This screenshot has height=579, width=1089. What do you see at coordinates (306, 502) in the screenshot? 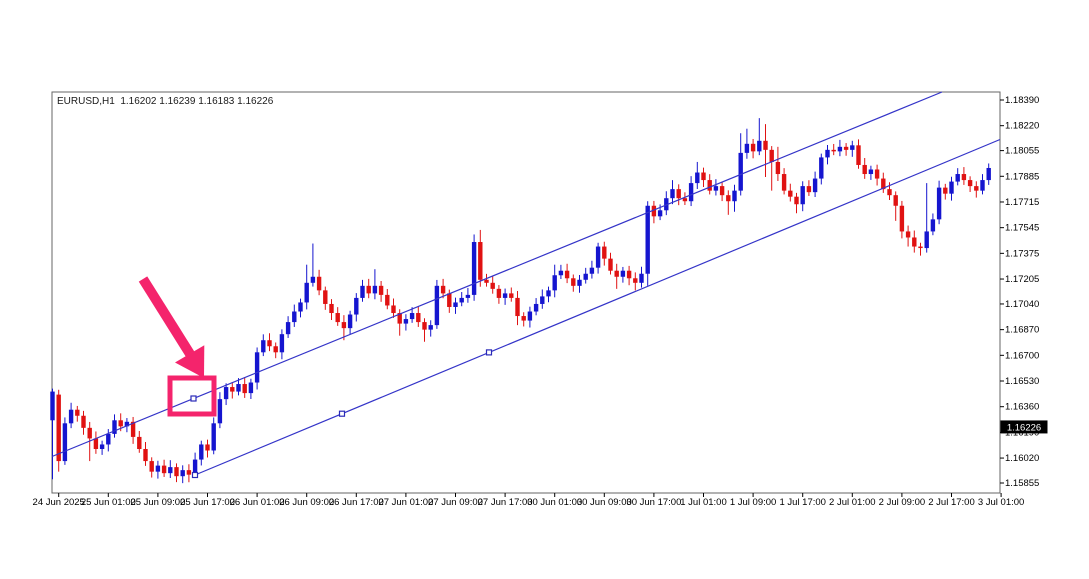
I see `x-axis-label: 26 Jun 09:00` at bounding box center [306, 502].